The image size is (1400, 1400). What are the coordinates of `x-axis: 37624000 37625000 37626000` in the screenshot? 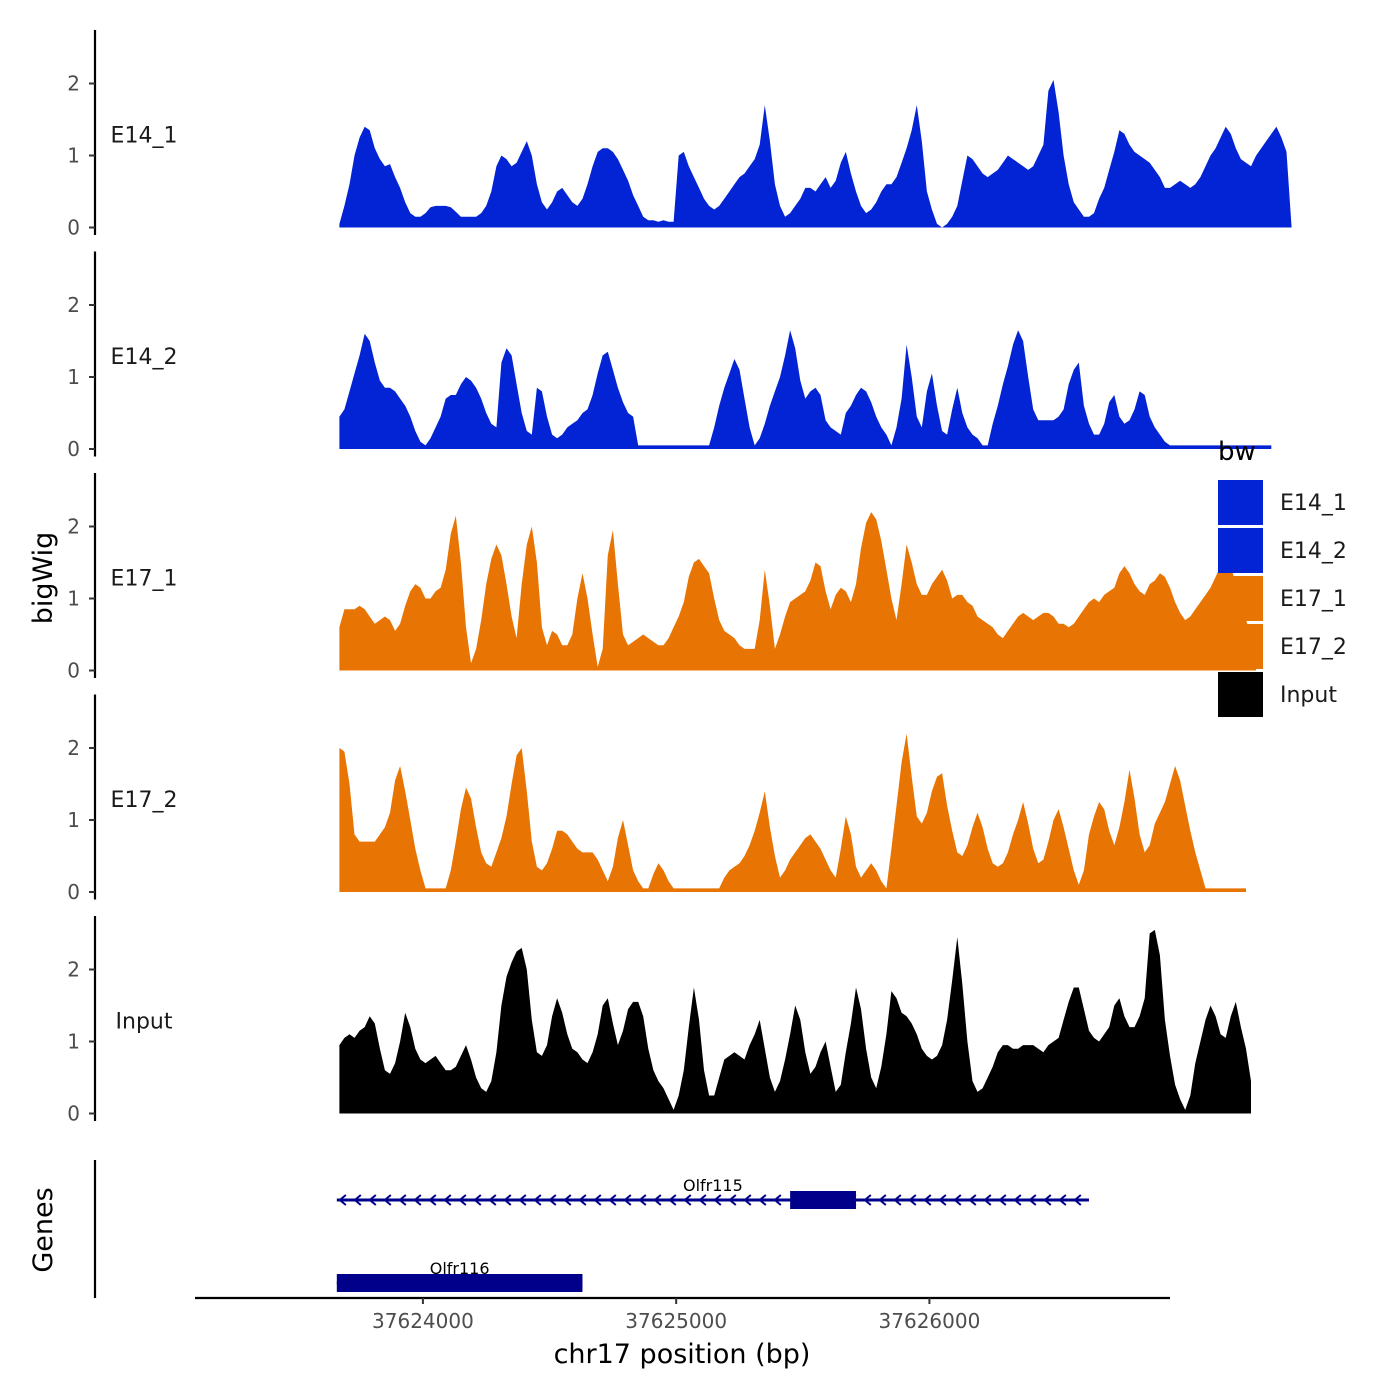 It's located at (682, 1314).